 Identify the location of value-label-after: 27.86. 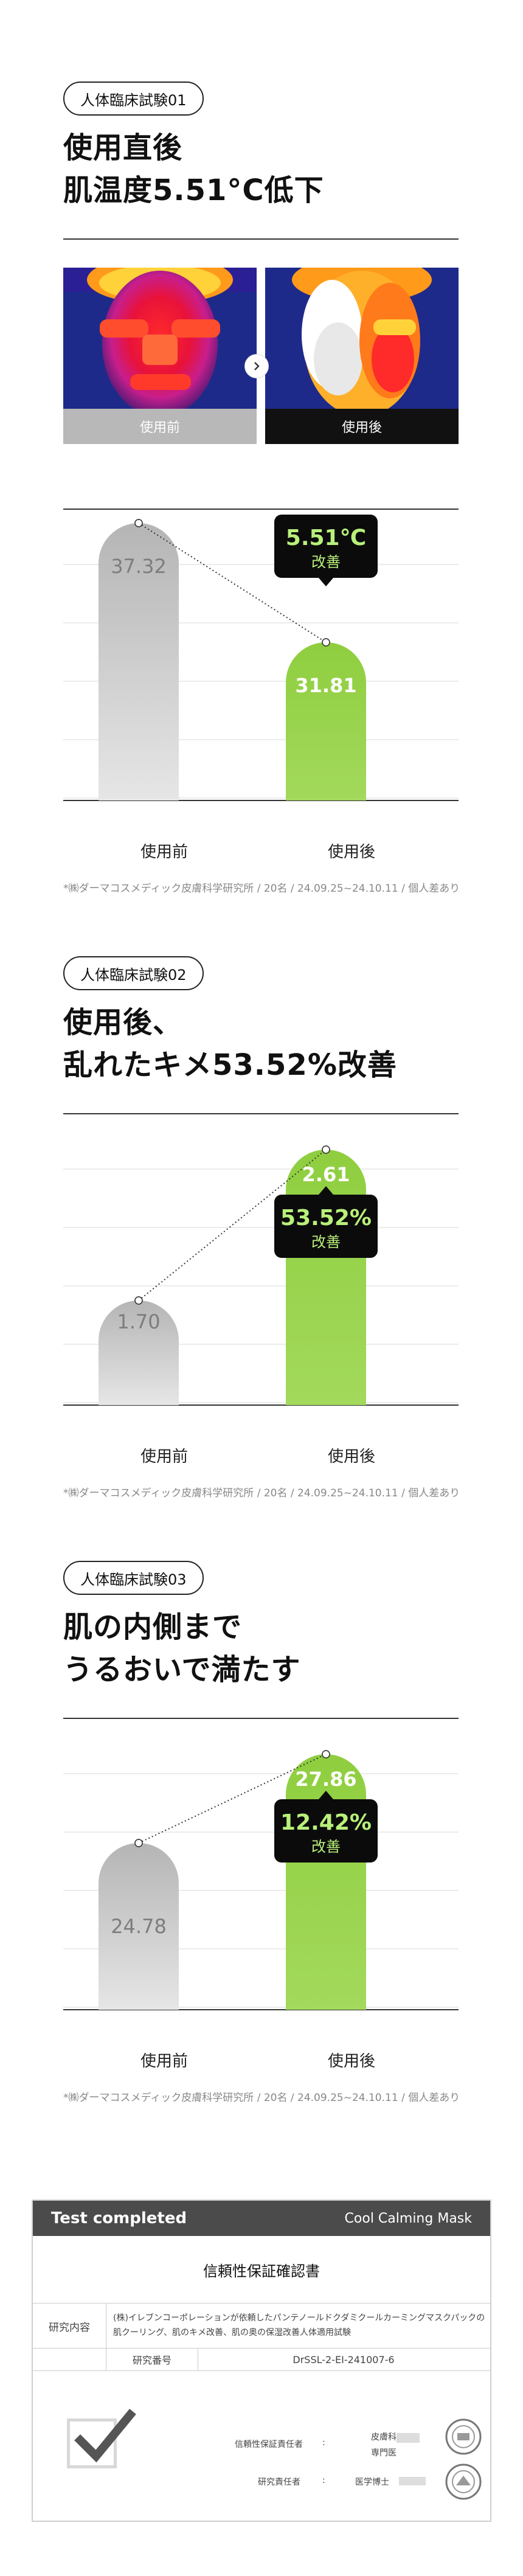
(325, 1779).